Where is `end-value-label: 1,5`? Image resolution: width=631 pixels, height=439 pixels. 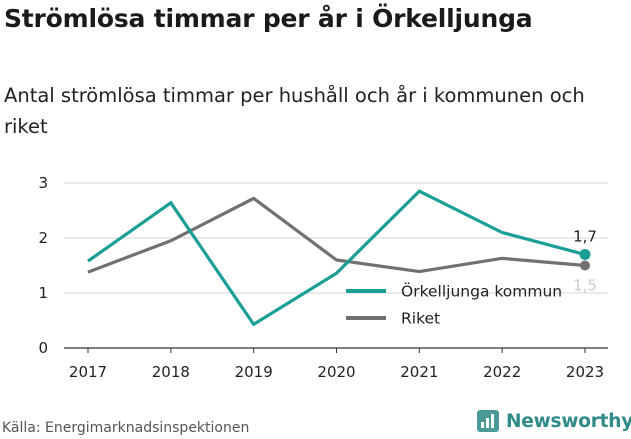 end-value-label: 1,5 is located at coordinates (585, 286).